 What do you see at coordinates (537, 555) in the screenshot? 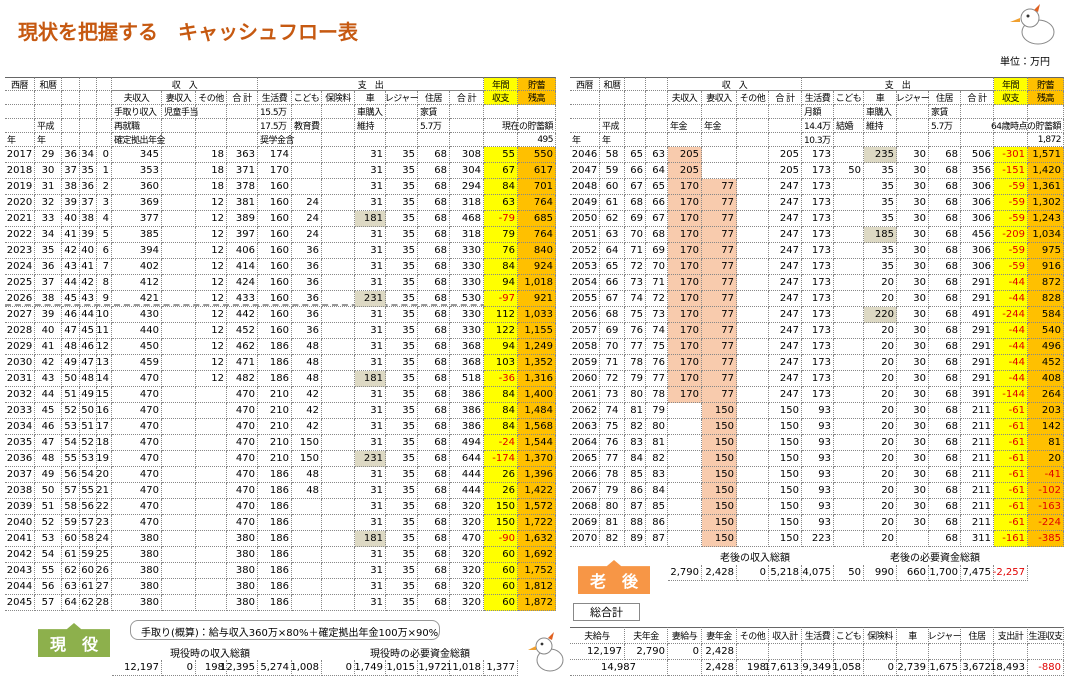
I see `table-cell: 1,692` at bounding box center [537, 555].